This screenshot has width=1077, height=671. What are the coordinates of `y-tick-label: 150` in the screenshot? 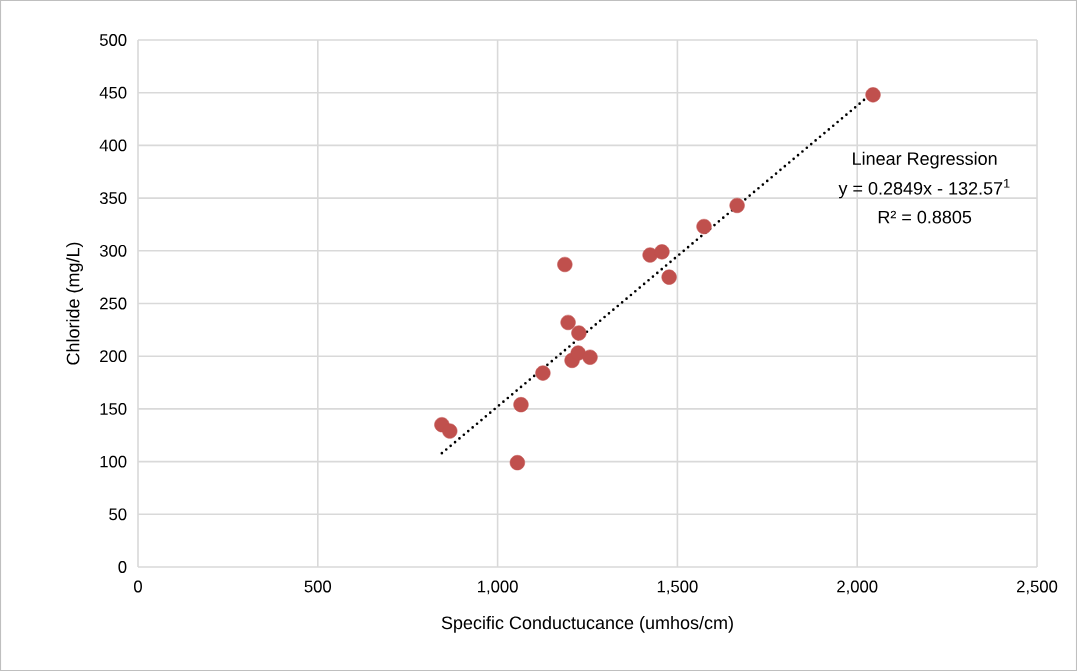 It's located at (113, 409).